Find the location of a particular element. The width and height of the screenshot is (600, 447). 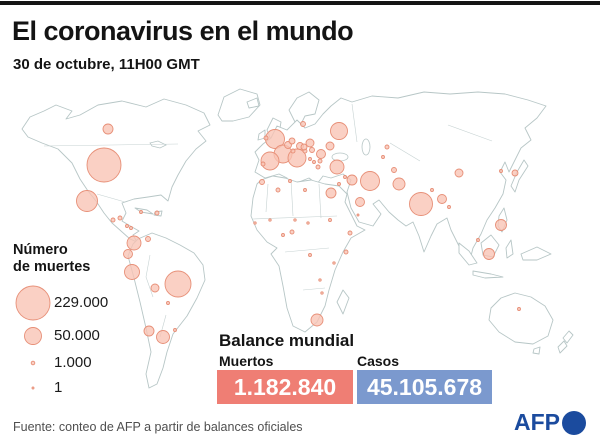

island-java is located at coordinates (488, 274).